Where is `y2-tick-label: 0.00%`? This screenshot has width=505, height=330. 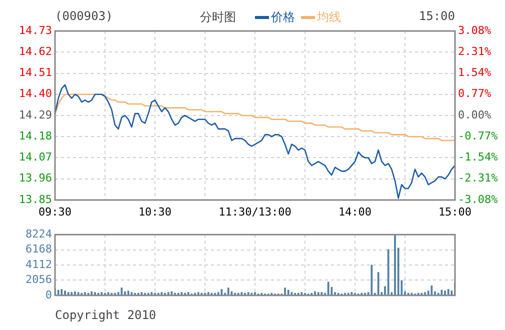
y2-tick-label: 0.00% is located at coordinates (475, 115).